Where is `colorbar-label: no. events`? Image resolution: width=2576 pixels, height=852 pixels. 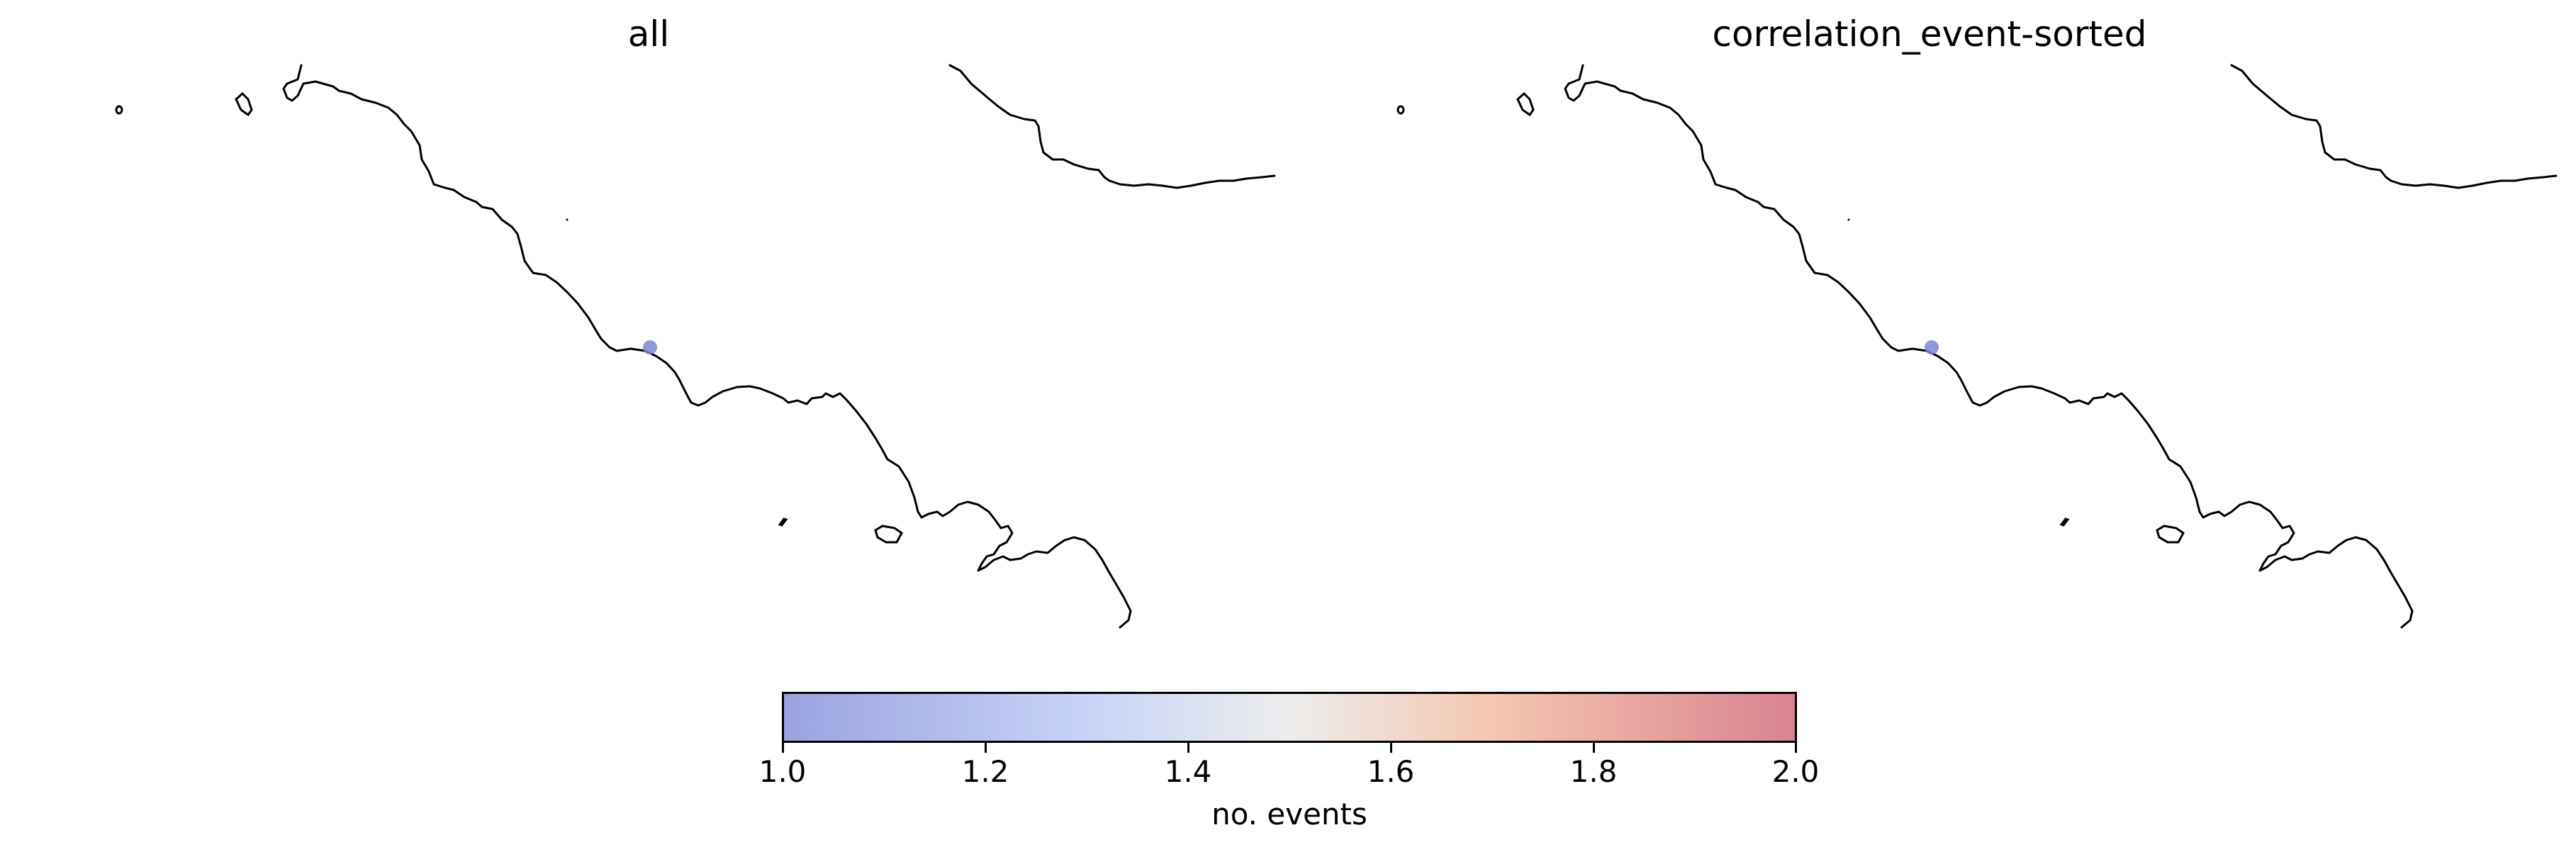
colorbar-label: no. events is located at coordinates (1289, 814).